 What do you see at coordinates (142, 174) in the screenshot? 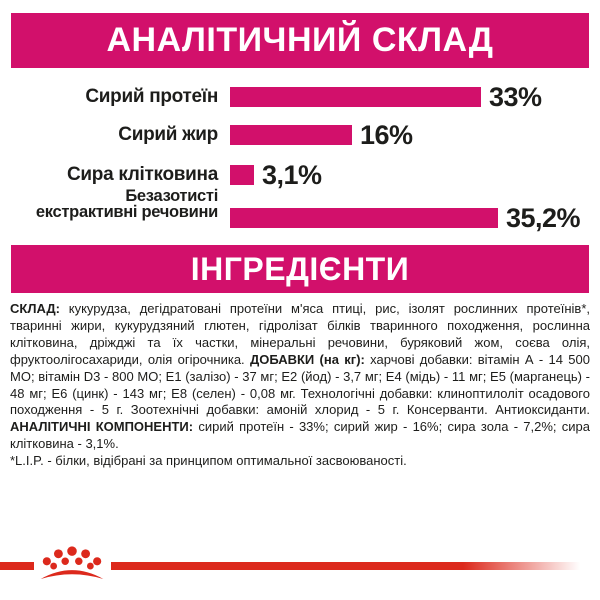
I see `chart-category-label: Сира клітковина` at bounding box center [142, 174].